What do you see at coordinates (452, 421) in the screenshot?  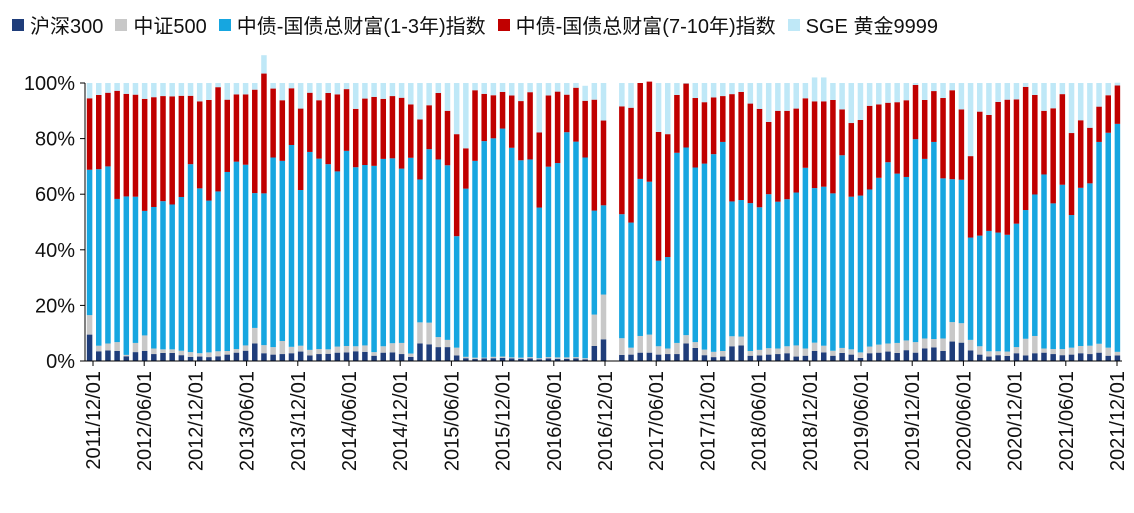 I see `x-tick-label: 2015/06/01` at bounding box center [452, 421].